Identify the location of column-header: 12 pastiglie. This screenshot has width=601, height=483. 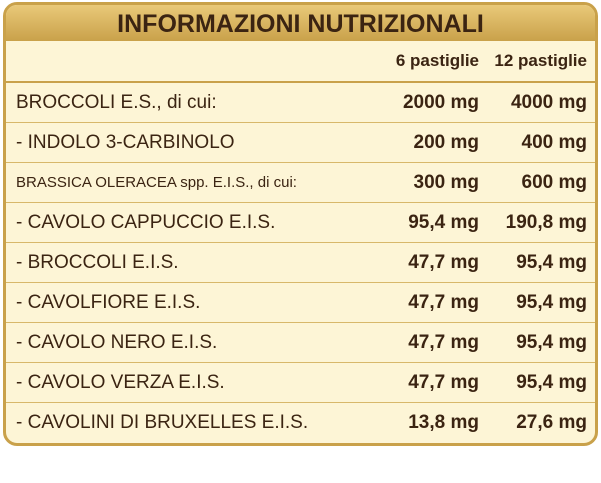
(540, 60).